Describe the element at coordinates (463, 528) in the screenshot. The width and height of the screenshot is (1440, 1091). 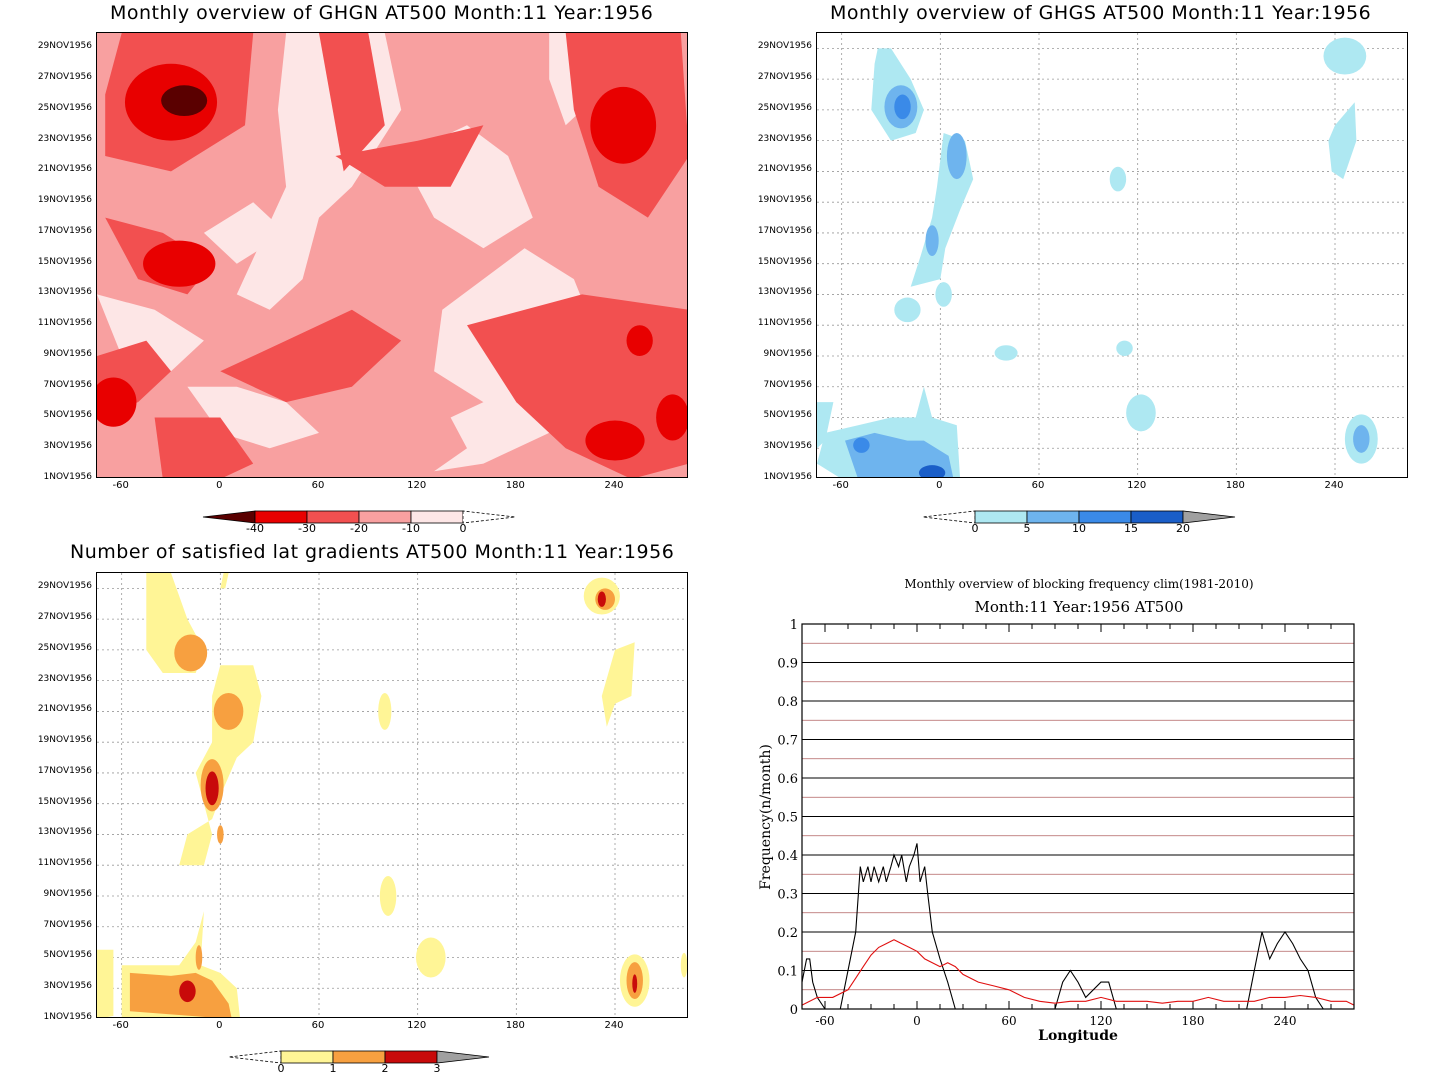
I see `ghgn-colorbar-label: 0` at that location.